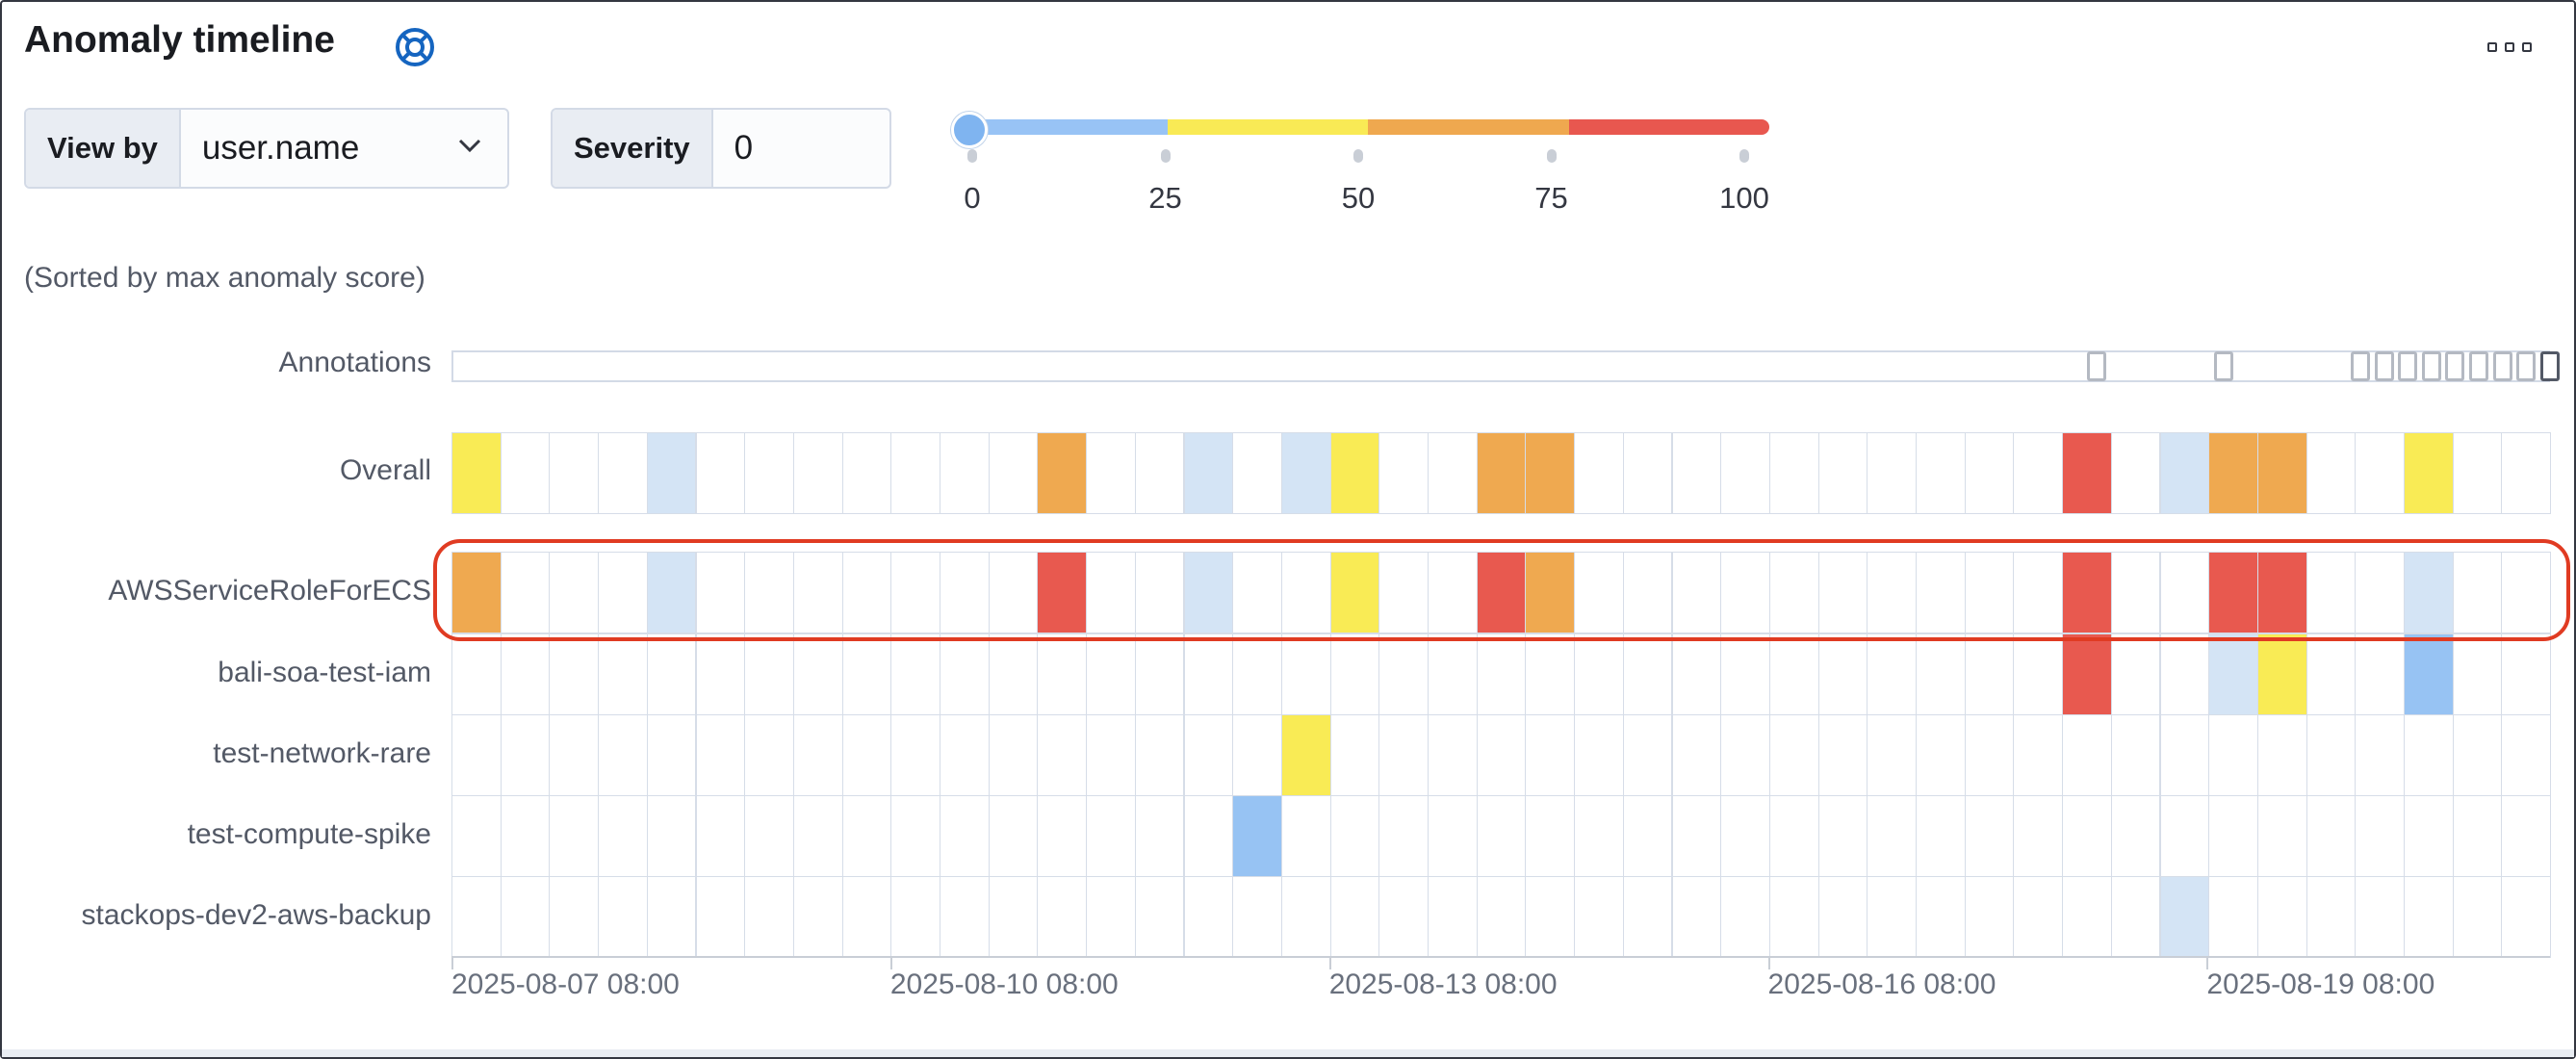 The height and width of the screenshot is (1059, 2576). Describe the element at coordinates (744, 148) in the screenshot. I see `severity-input: 0` at that location.